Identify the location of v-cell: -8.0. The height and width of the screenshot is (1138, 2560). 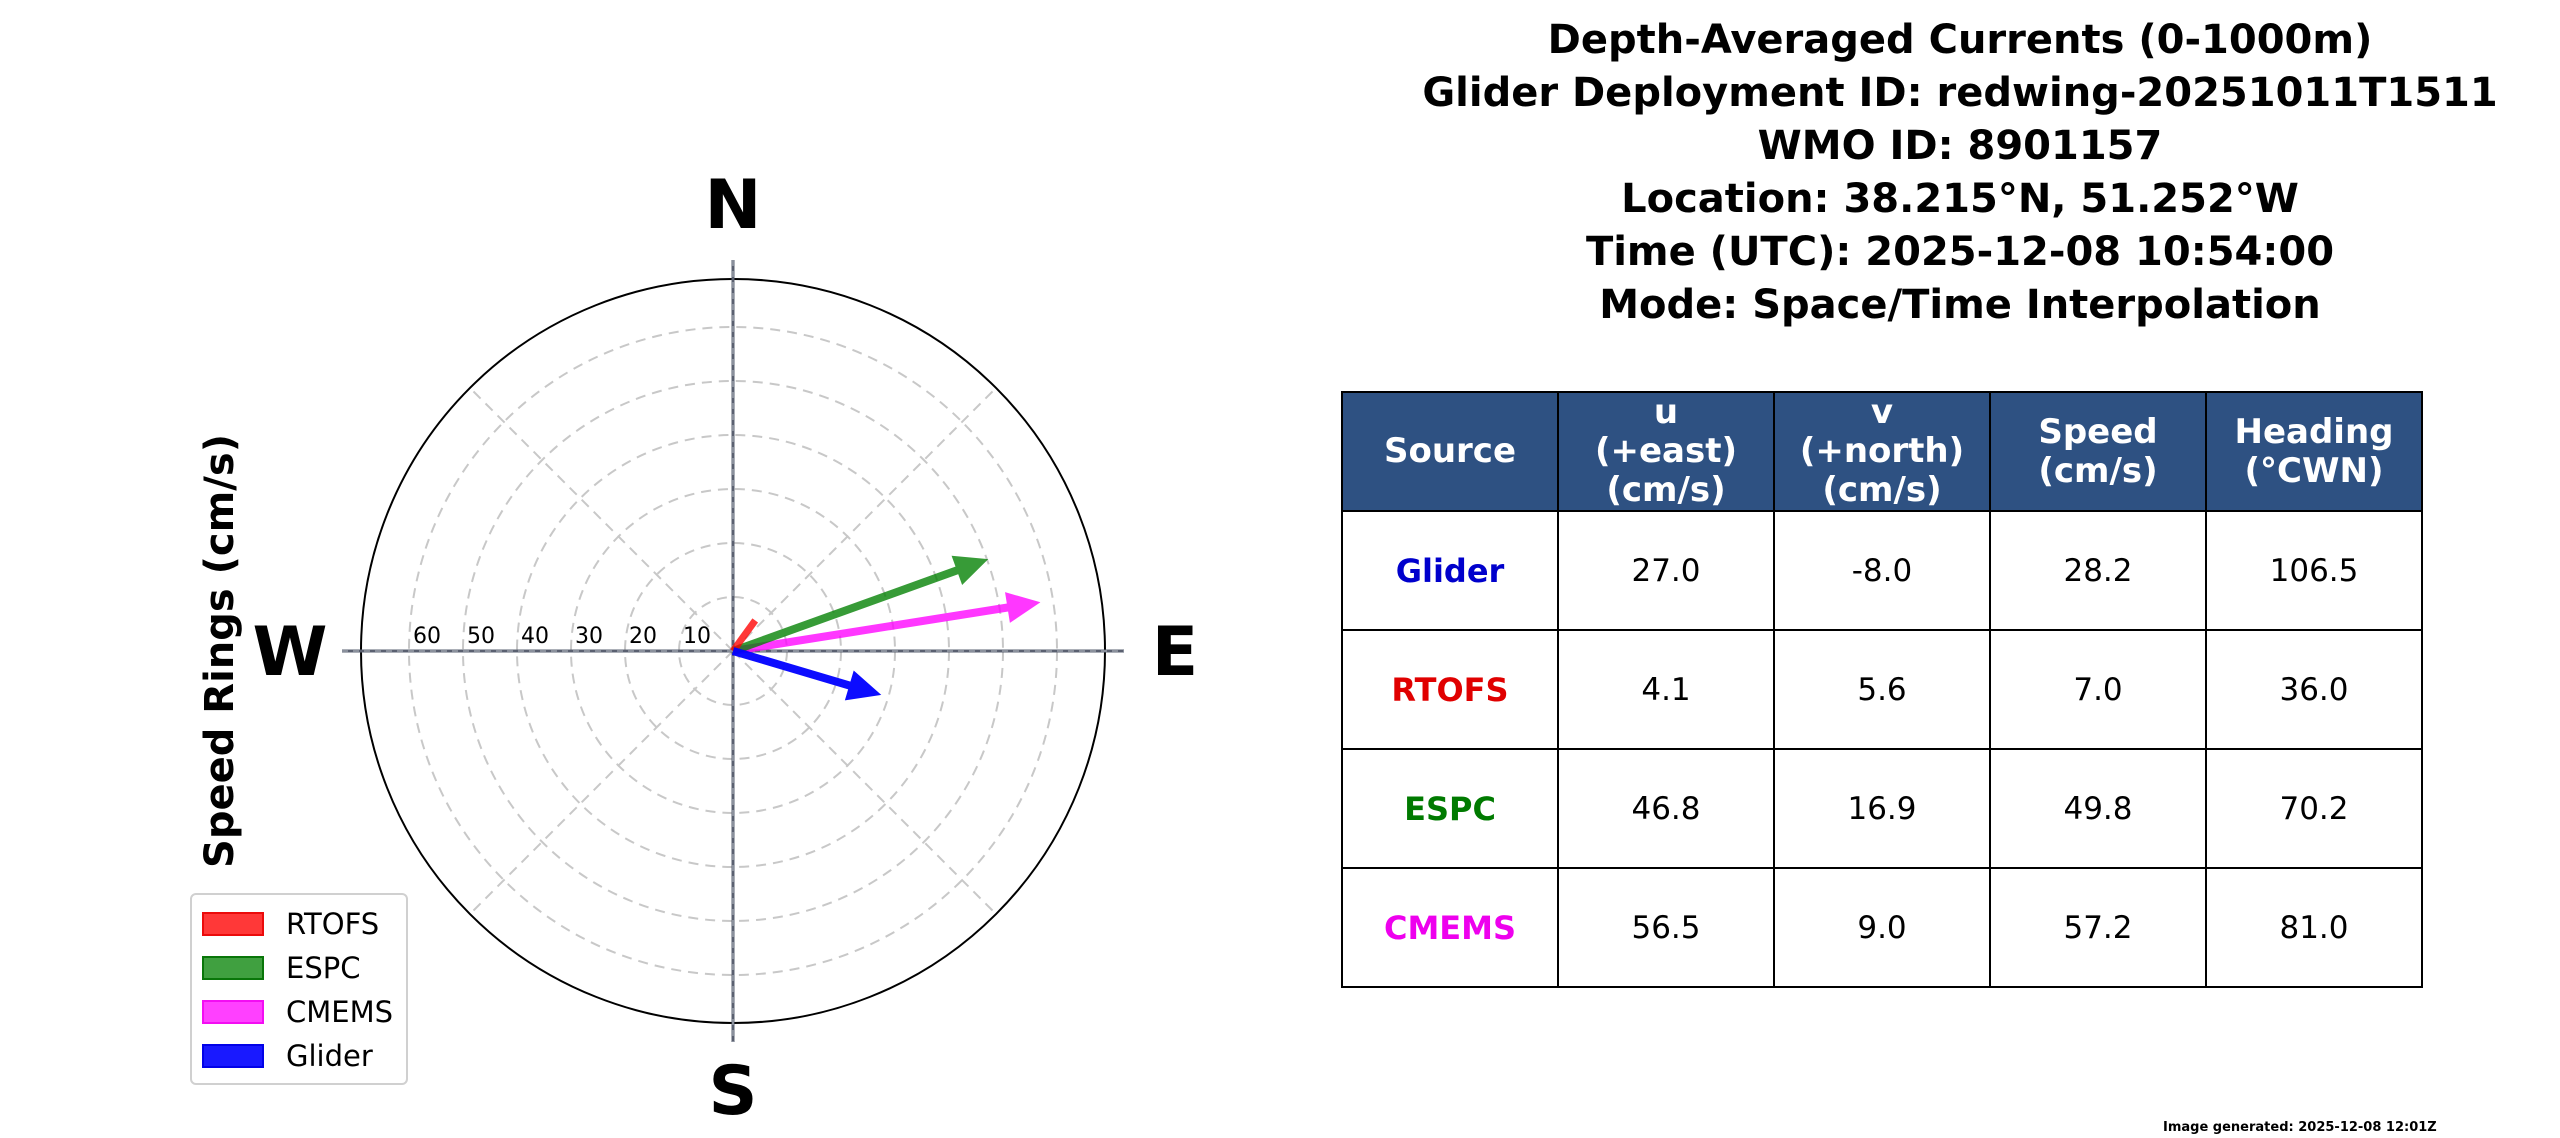
(1882, 570).